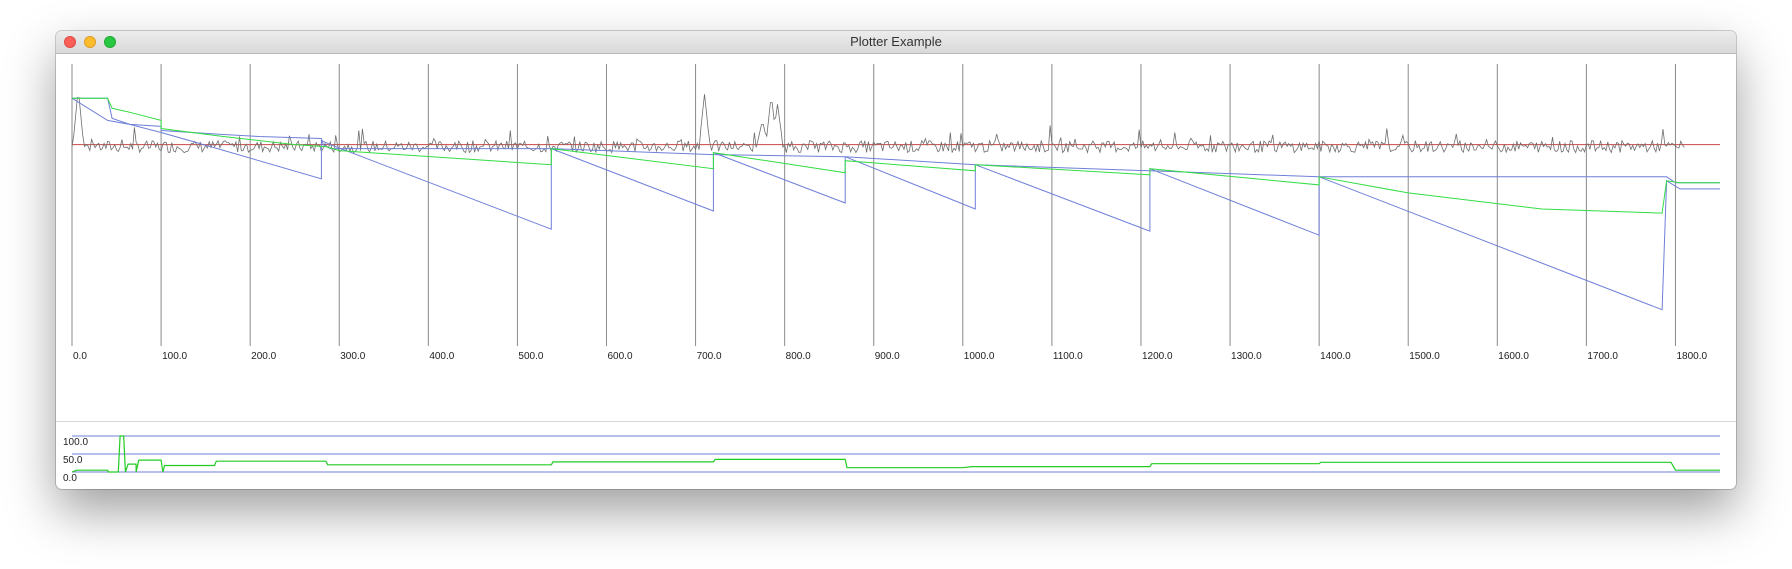  What do you see at coordinates (1157, 356) in the screenshot?
I see `x-tick-label: 1200.0` at bounding box center [1157, 356].